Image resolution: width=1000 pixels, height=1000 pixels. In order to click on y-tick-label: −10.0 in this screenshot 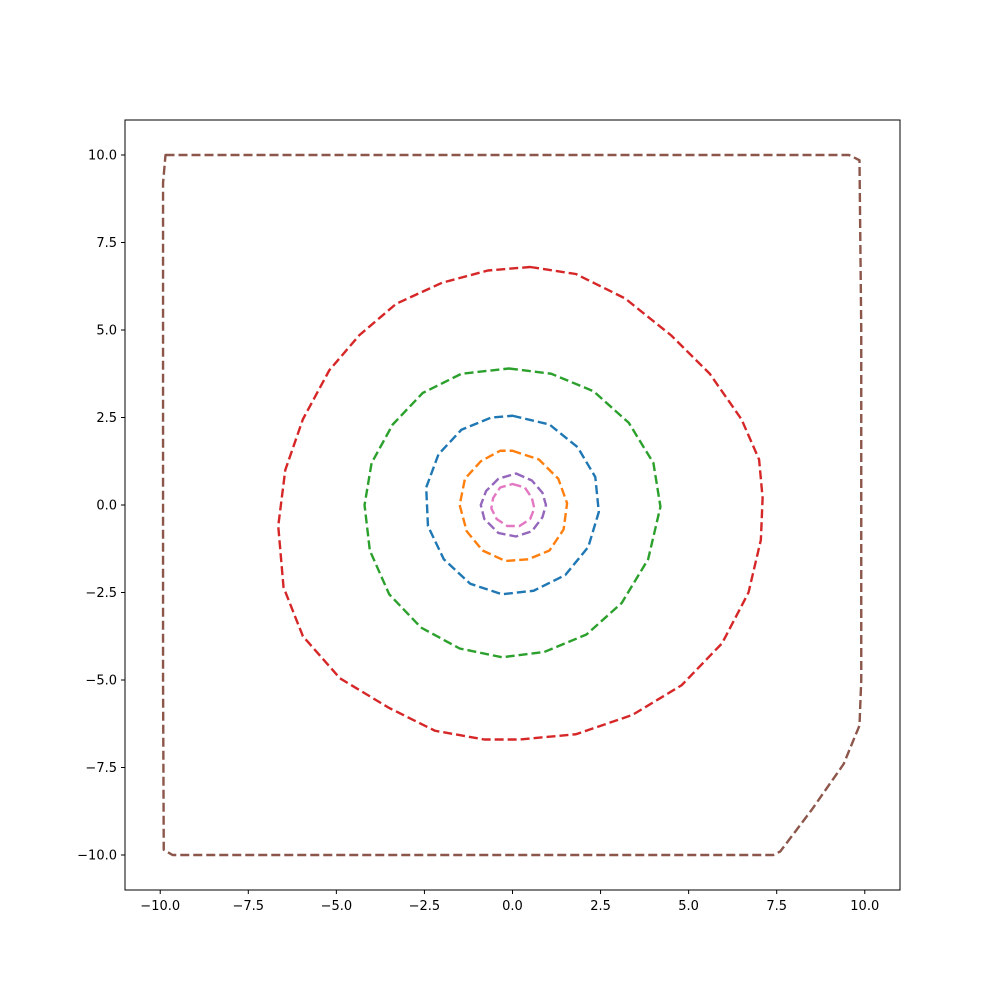, I will do `click(97, 856)`.